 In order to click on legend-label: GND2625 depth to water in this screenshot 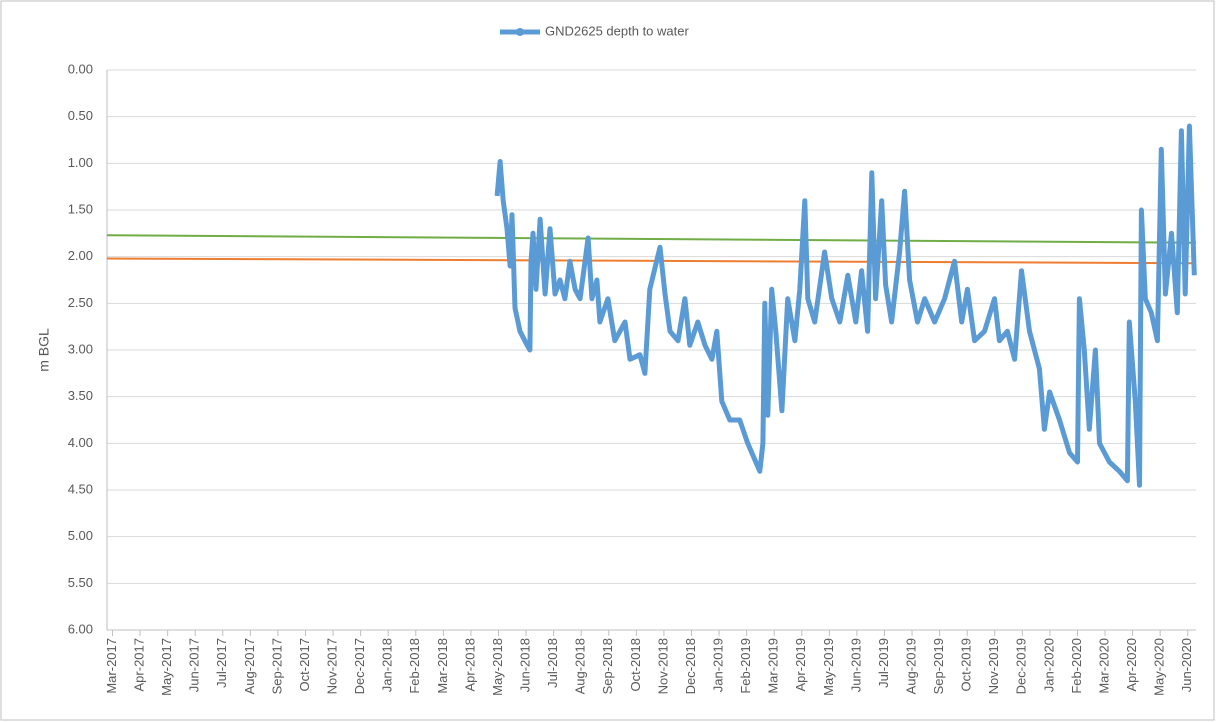, I will do `click(617, 30)`.